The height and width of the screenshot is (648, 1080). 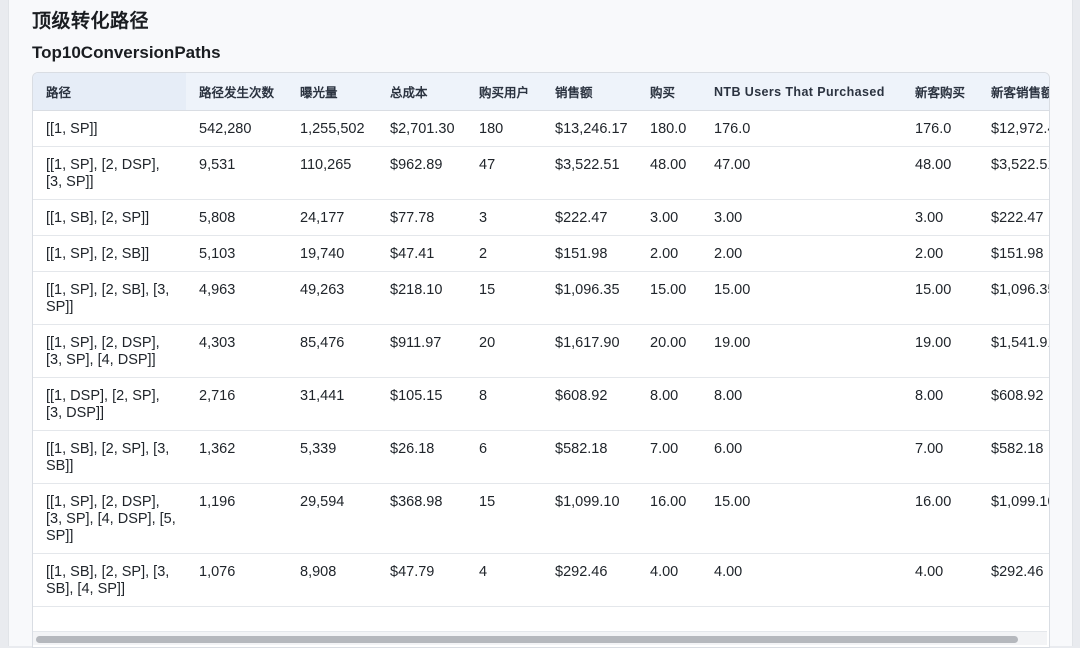 I want to click on purchases-cell: 7.00, so click(x=669, y=457).